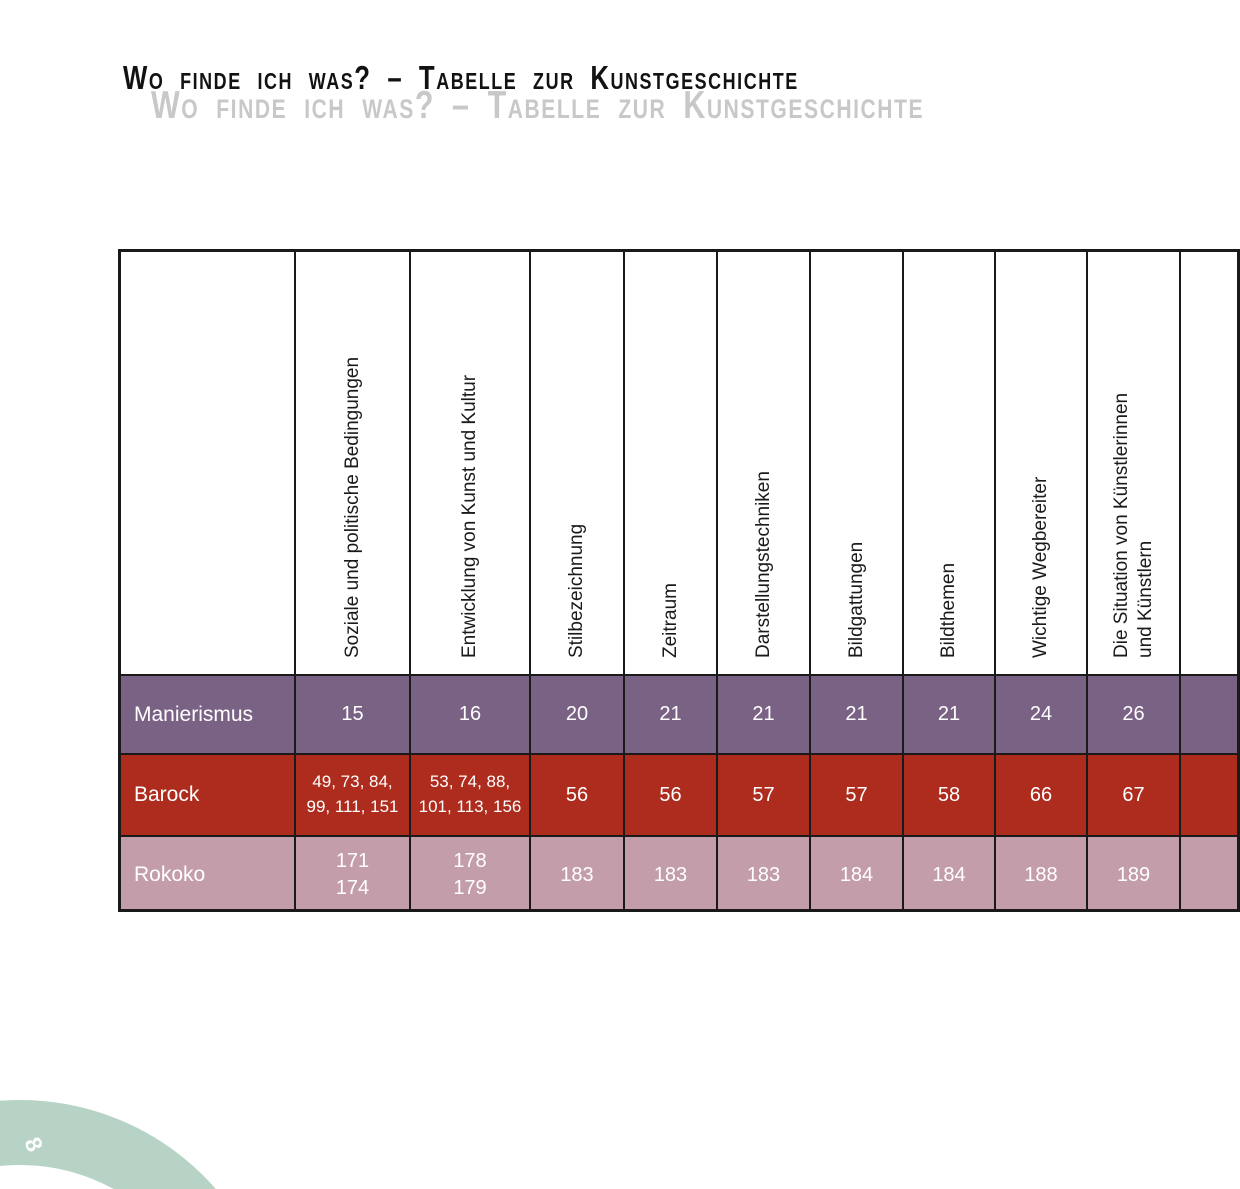  I want to click on column-header-label: Soziale und politische Bedingungen, so click(352, 507).